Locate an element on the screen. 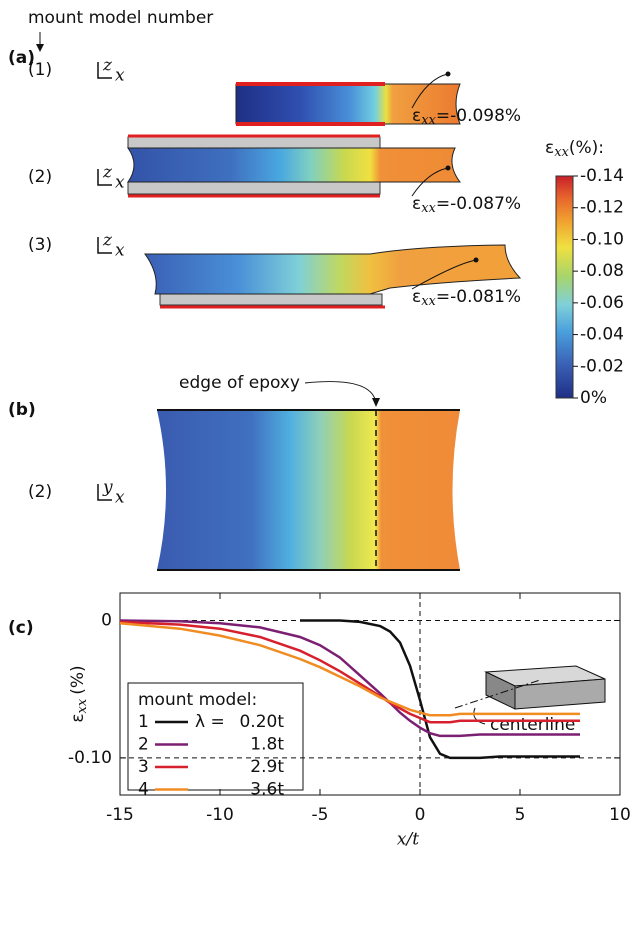 The image size is (634, 950). legend-lambda: 1.8t is located at coordinates (267, 745).